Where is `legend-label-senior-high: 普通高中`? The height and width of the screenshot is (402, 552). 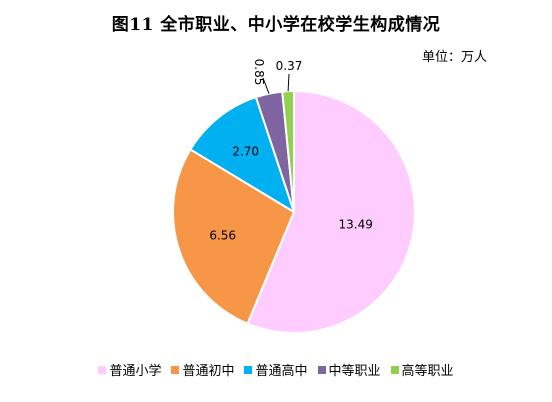
legend-label-senior-high: 普通高中 is located at coordinates (281, 371).